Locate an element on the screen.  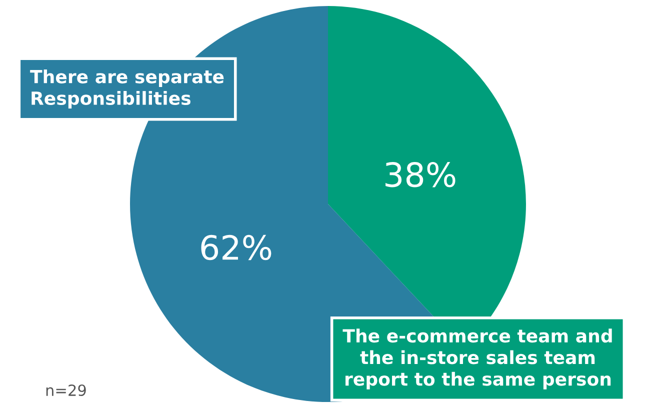
data-label: 38% is located at coordinates (421, 175).